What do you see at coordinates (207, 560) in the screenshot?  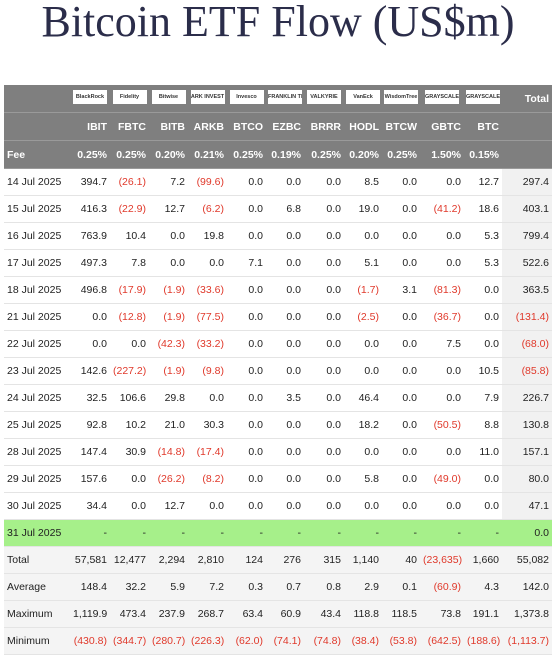 I see `value-cell: 2,810` at bounding box center [207, 560].